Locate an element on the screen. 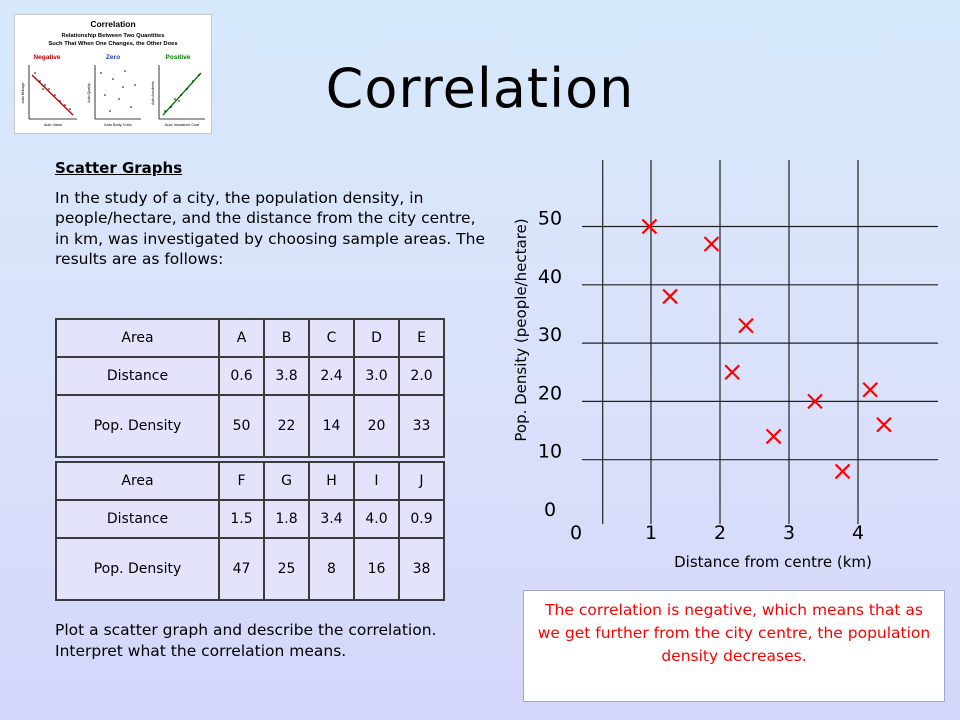 This screenshot has height=720, width=960. table-cell: 4.0 is located at coordinates (376, 519).